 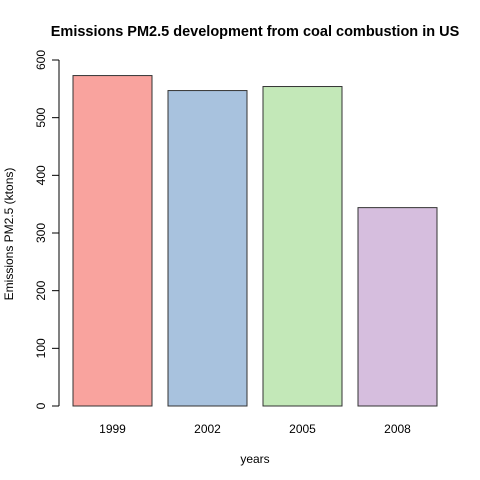 What do you see at coordinates (112, 241) in the screenshot?
I see `bar-1999` at bounding box center [112, 241].